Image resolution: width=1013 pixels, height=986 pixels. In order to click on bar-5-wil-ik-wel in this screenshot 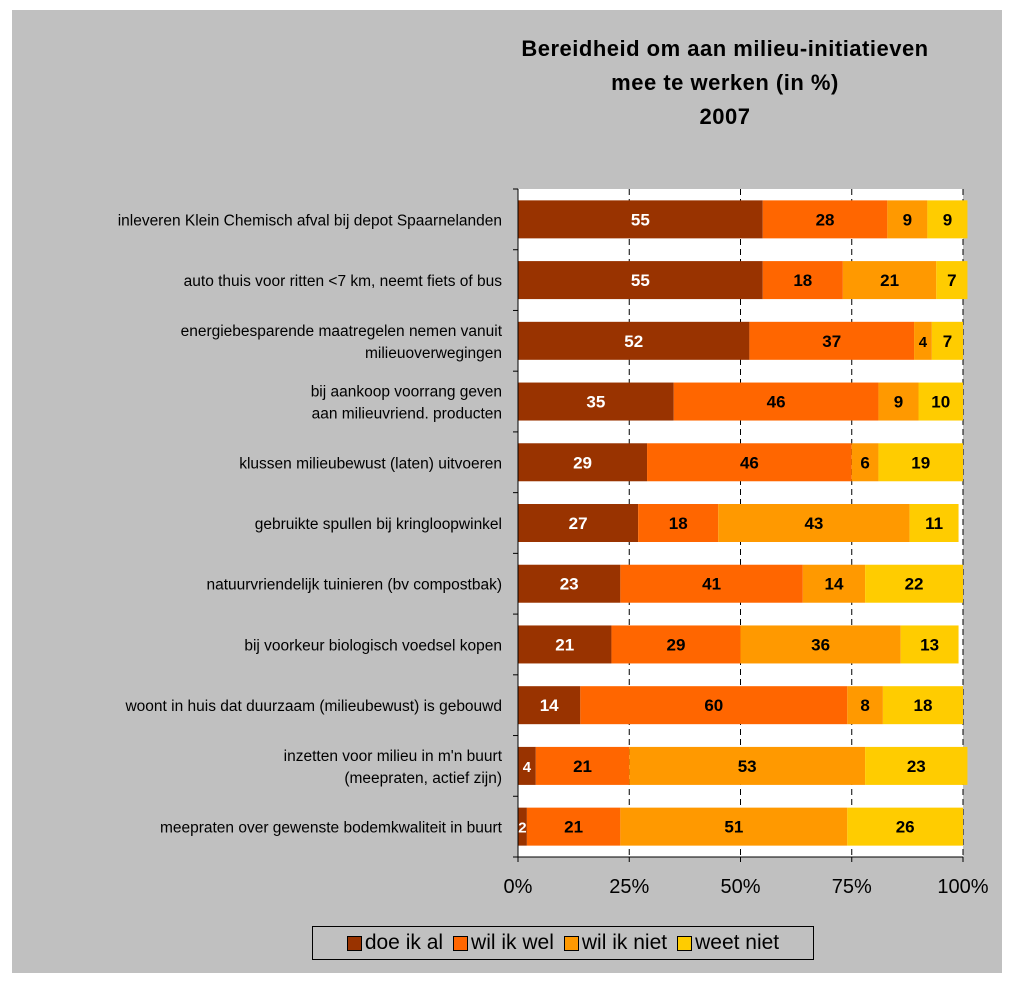, I will do `click(749, 462)`.